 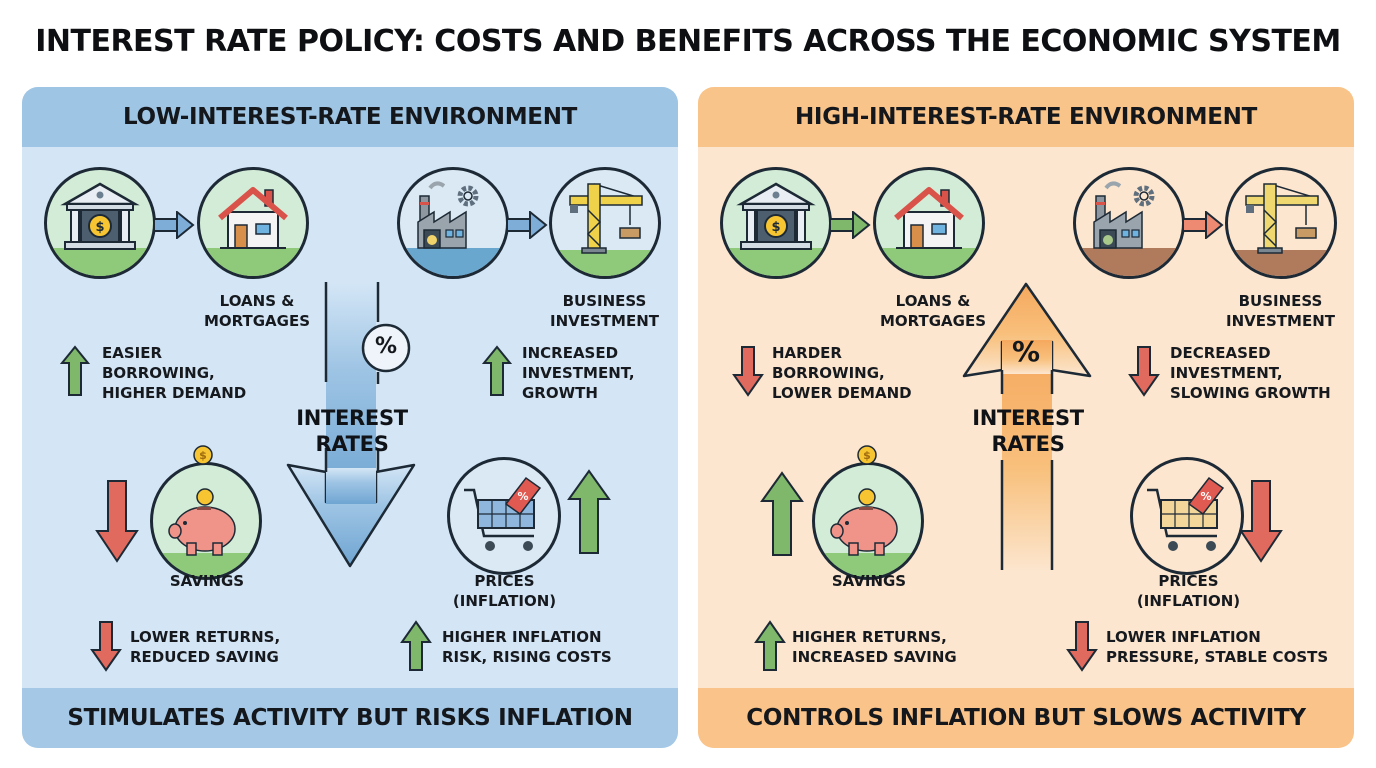 What do you see at coordinates (842, 373) in the screenshot?
I see `loans-effect: HARDER BORROWING, LOWER DEMAND` at bounding box center [842, 373].